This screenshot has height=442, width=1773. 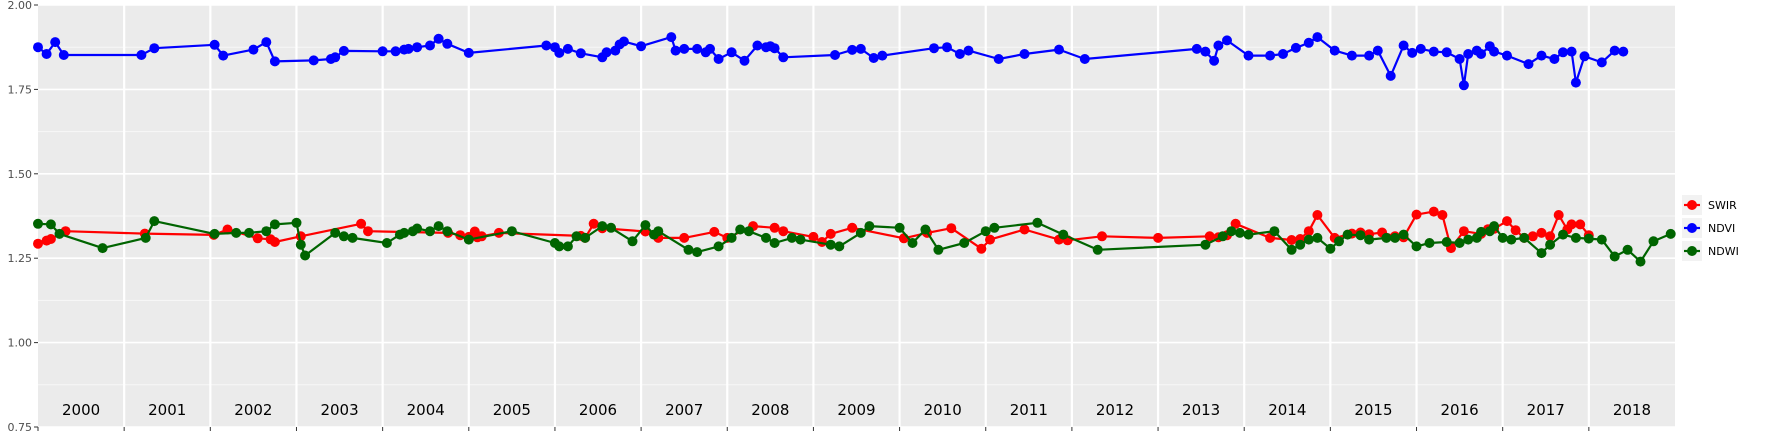 What do you see at coordinates (1722, 205) in the screenshot?
I see `legend-label: SWIR` at bounding box center [1722, 205].